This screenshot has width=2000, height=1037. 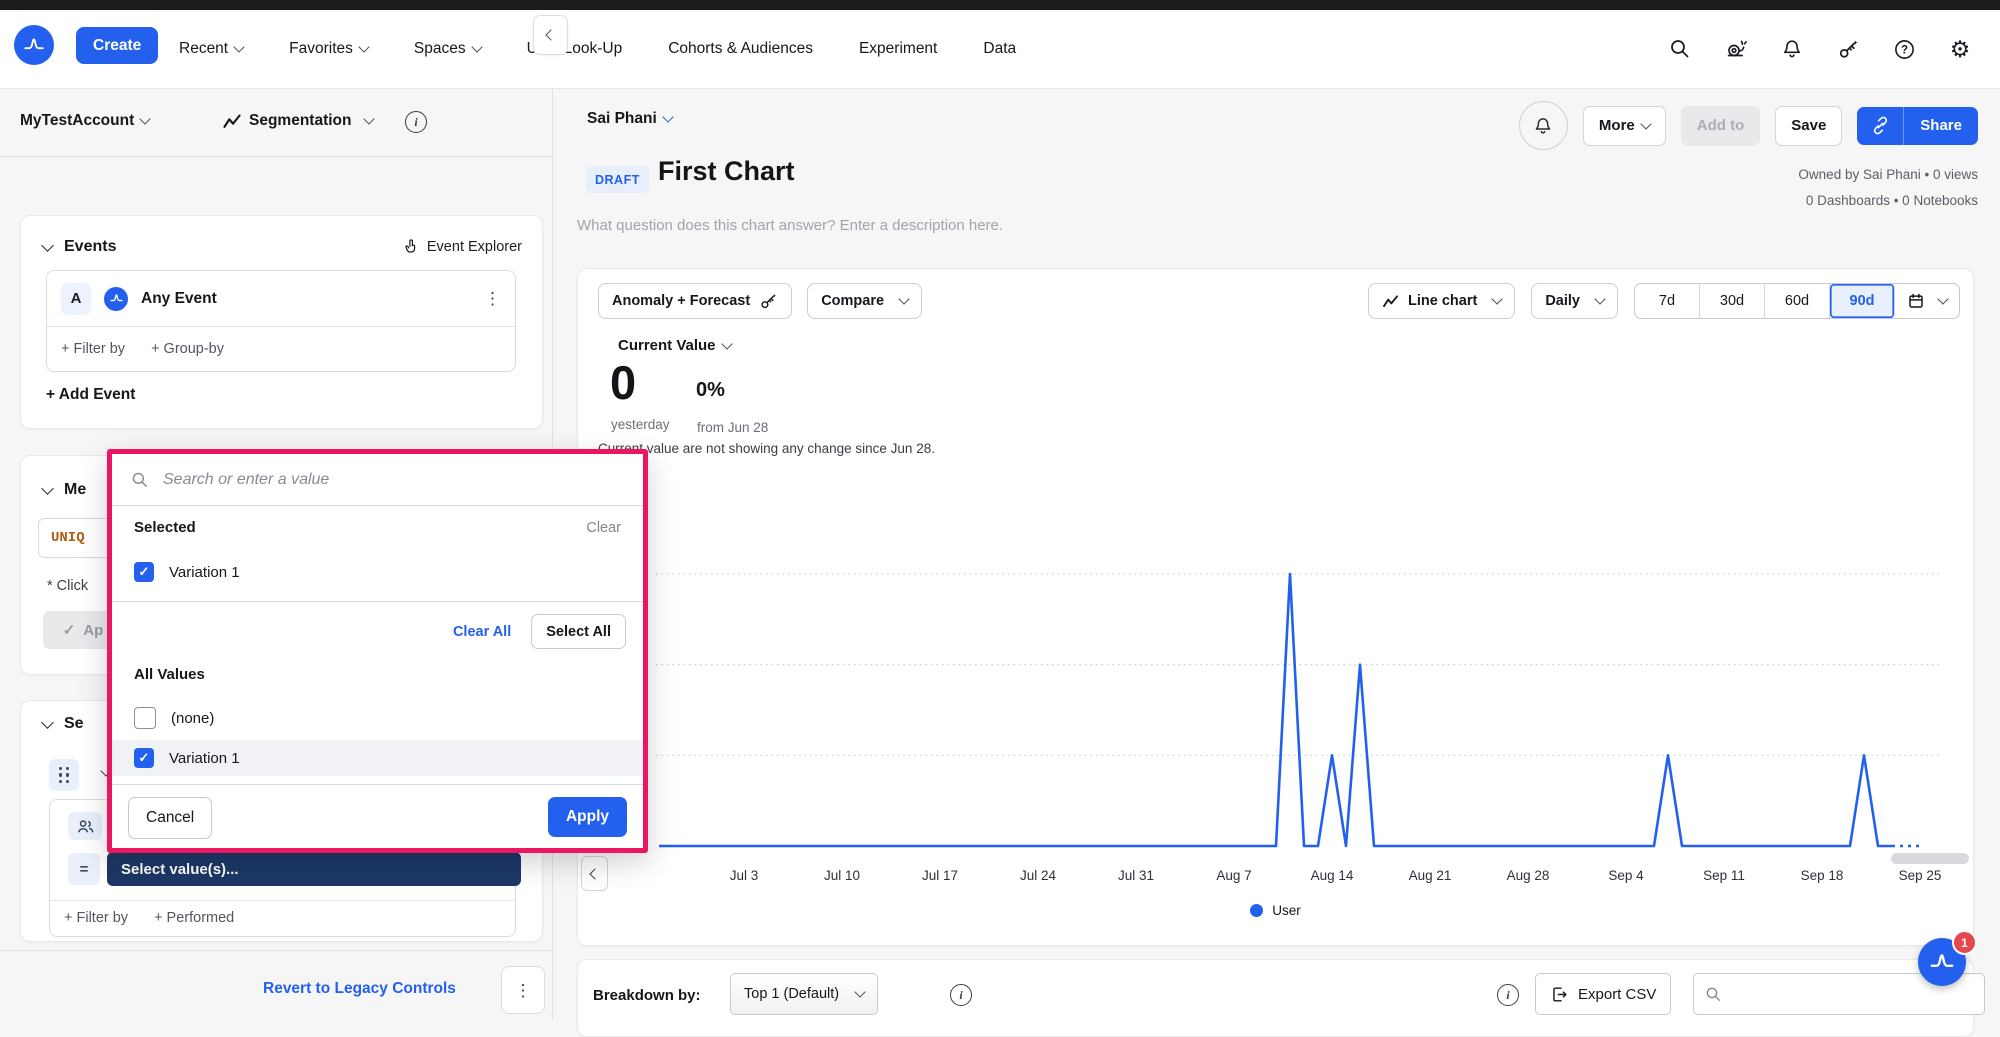 I want to click on pan-left-button, so click(x=594, y=873).